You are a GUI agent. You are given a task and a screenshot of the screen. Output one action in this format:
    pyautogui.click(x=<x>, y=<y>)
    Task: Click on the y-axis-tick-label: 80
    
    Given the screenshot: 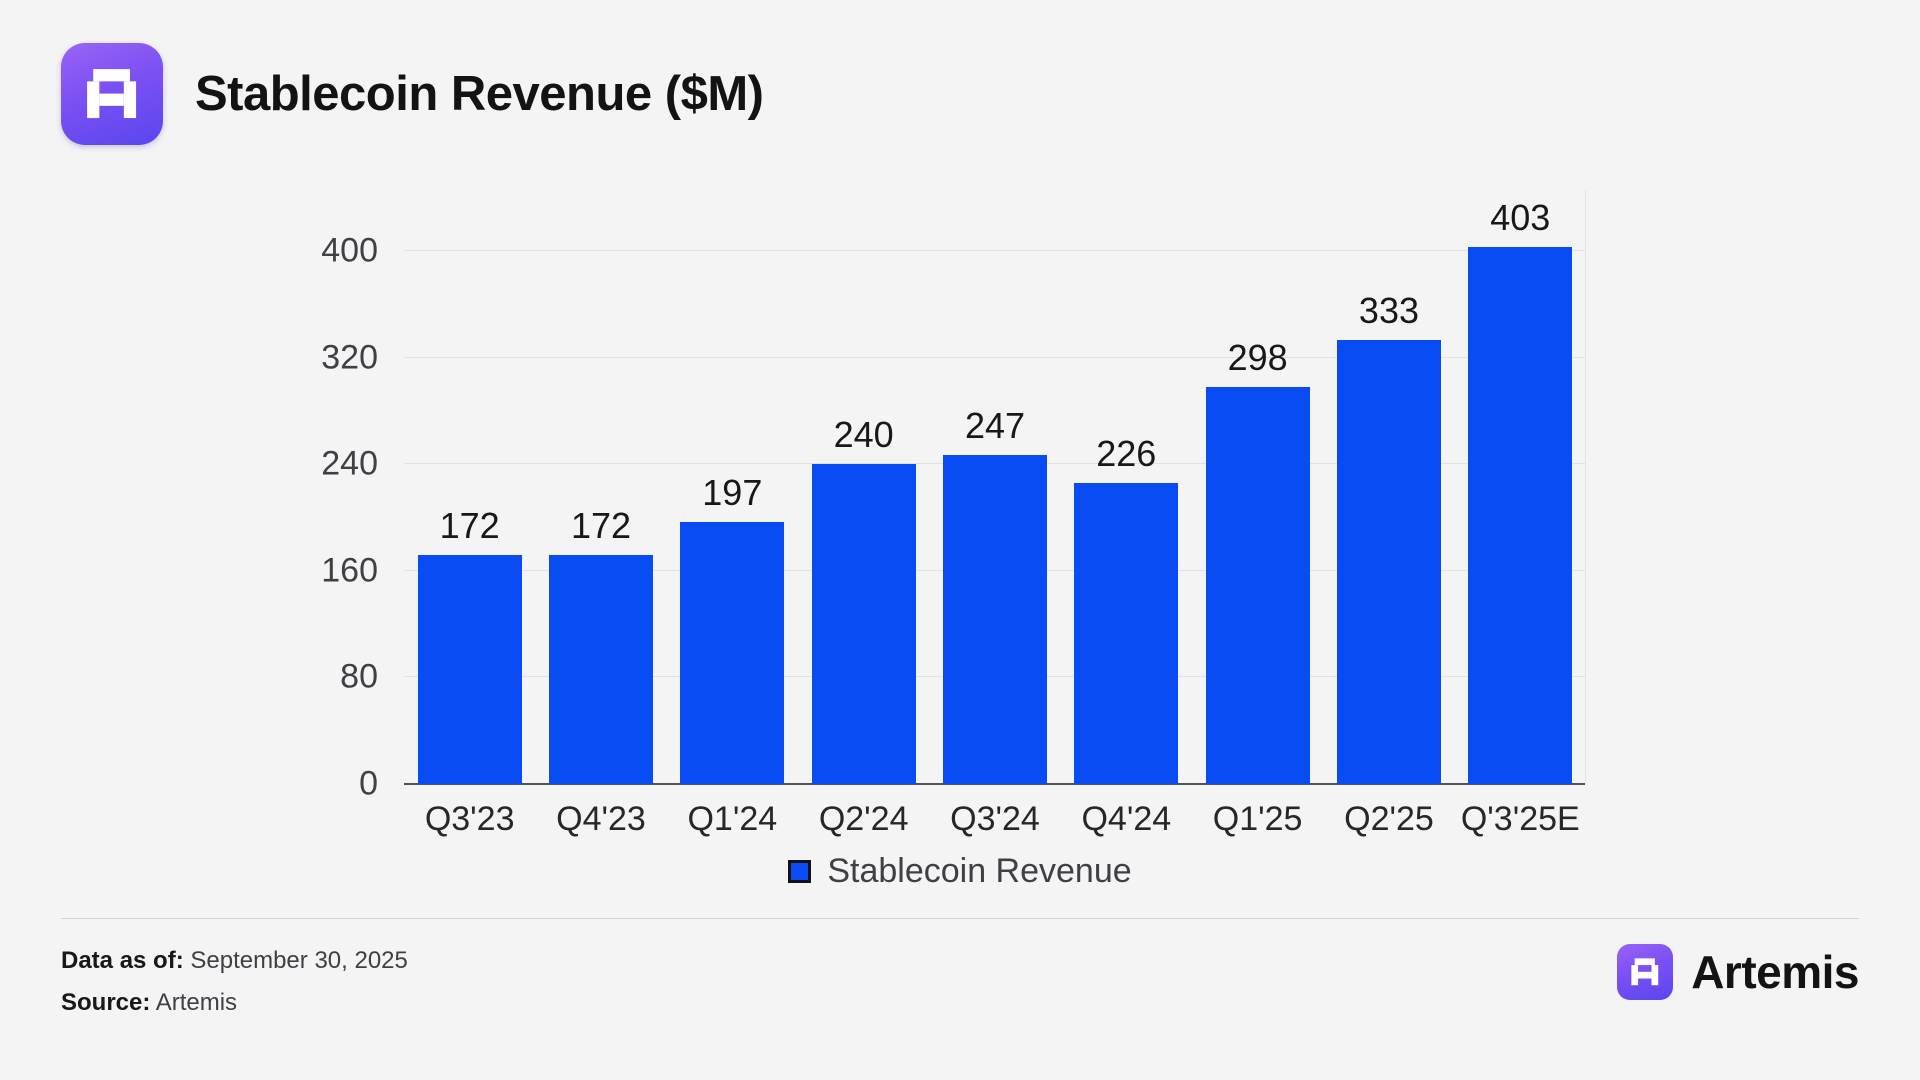 What is the action you would take?
    pyautogui.click(x=359, y=676)
    